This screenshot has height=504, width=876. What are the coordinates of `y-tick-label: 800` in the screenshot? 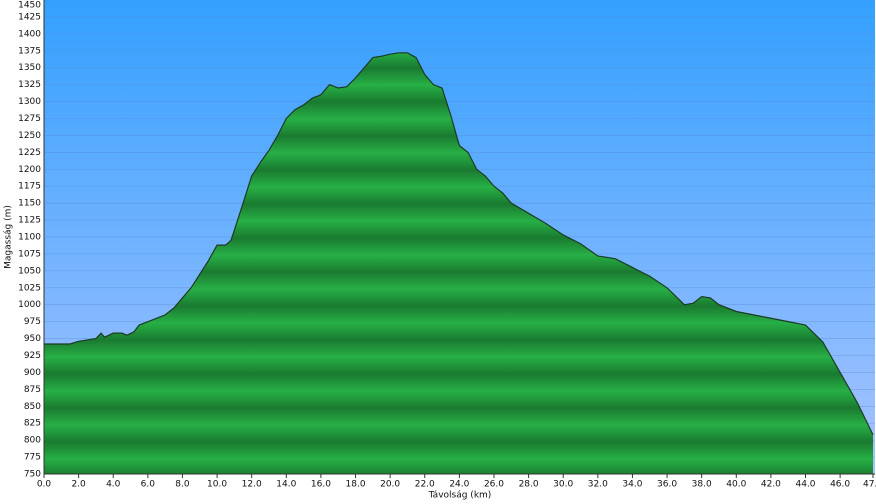 It's located at (32, 441).